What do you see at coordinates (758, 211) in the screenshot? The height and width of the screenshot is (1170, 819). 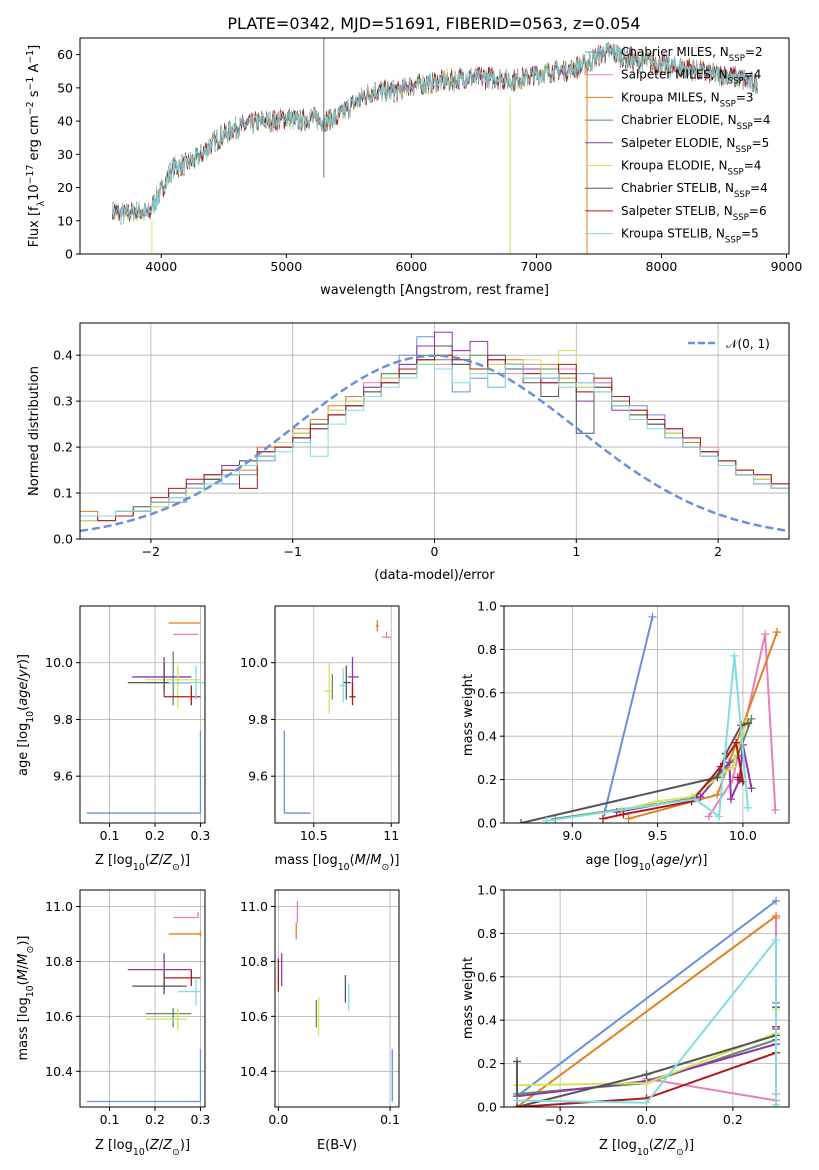 I see `label-fragment: =6` at bounding box center [758, 211].